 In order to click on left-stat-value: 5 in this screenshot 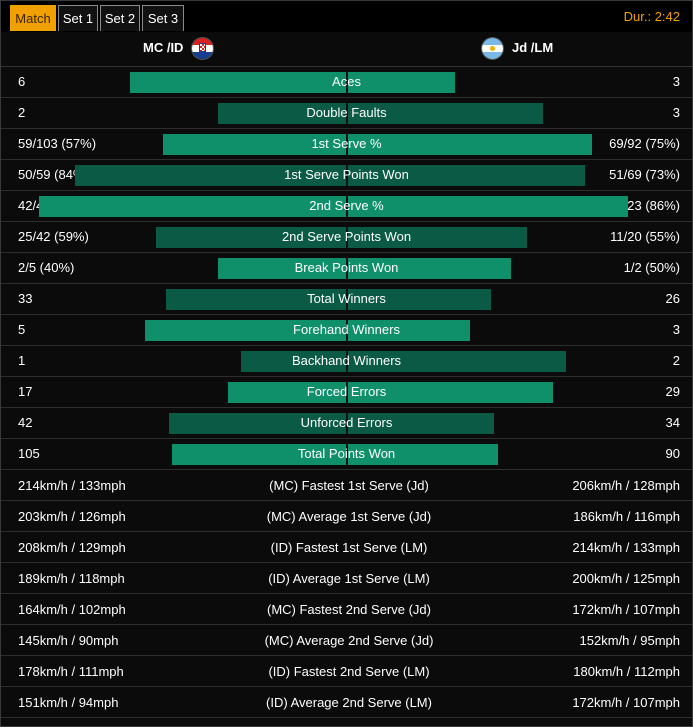, I will do `click(22, 329)`.